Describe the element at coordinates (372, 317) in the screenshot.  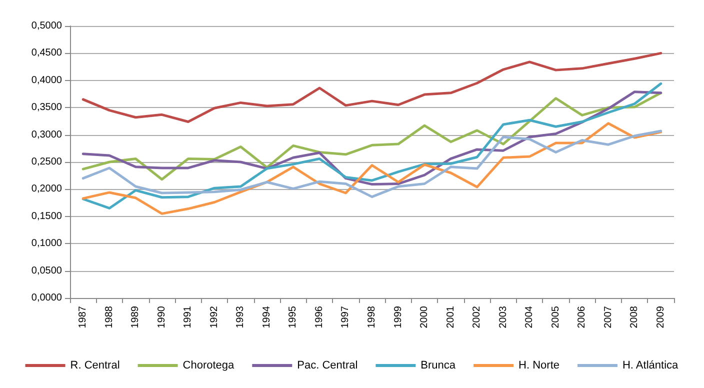
I see `x-tick-label: 1998` at that location.